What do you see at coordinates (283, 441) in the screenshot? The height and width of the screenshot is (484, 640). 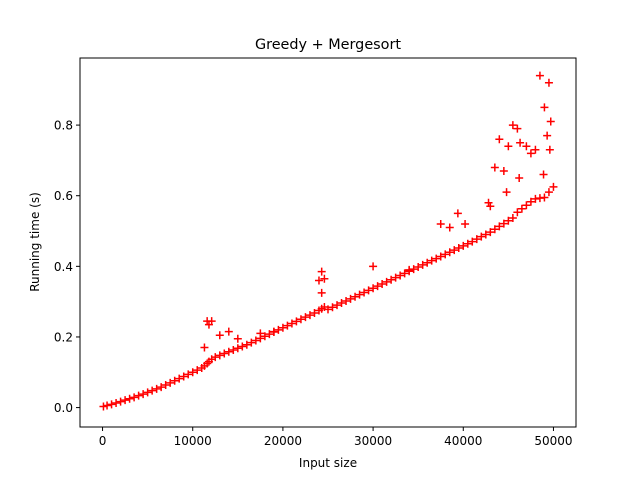 I see `x-tick-label: 20000` at bounding box center [283, 441].